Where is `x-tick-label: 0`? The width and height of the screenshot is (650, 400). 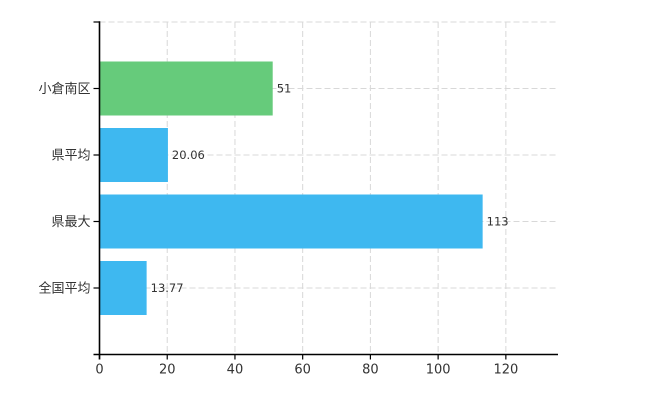
x-tick-label: 0 is located at coordinates (99, 370).